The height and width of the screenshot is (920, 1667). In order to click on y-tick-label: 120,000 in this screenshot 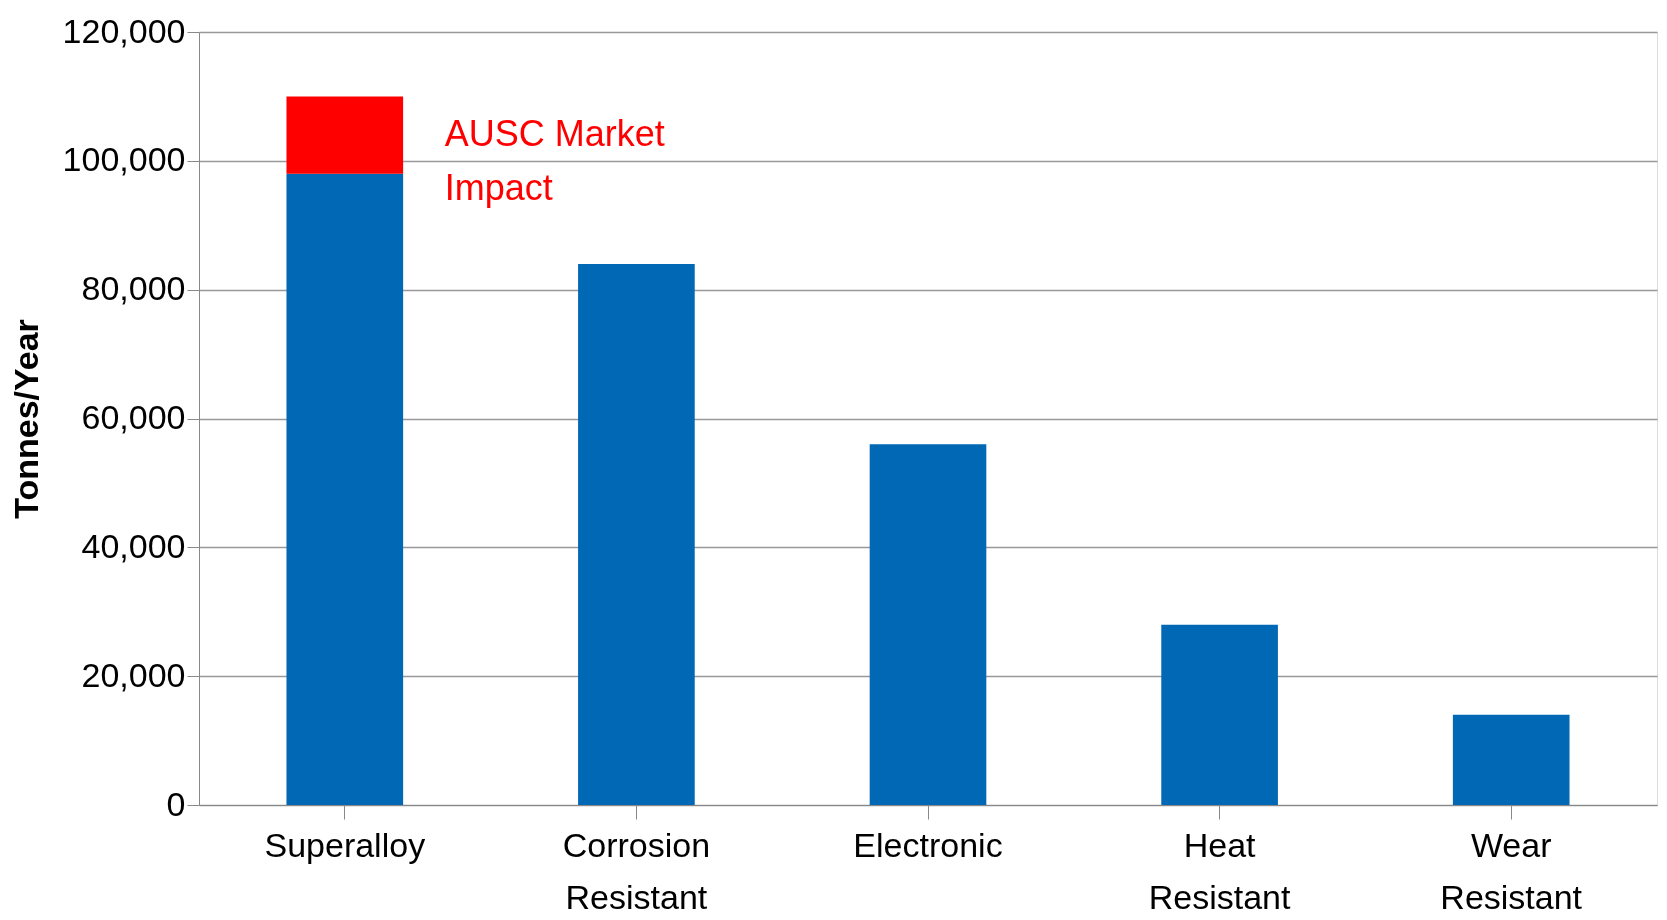, I will do `click(124, 30)`.